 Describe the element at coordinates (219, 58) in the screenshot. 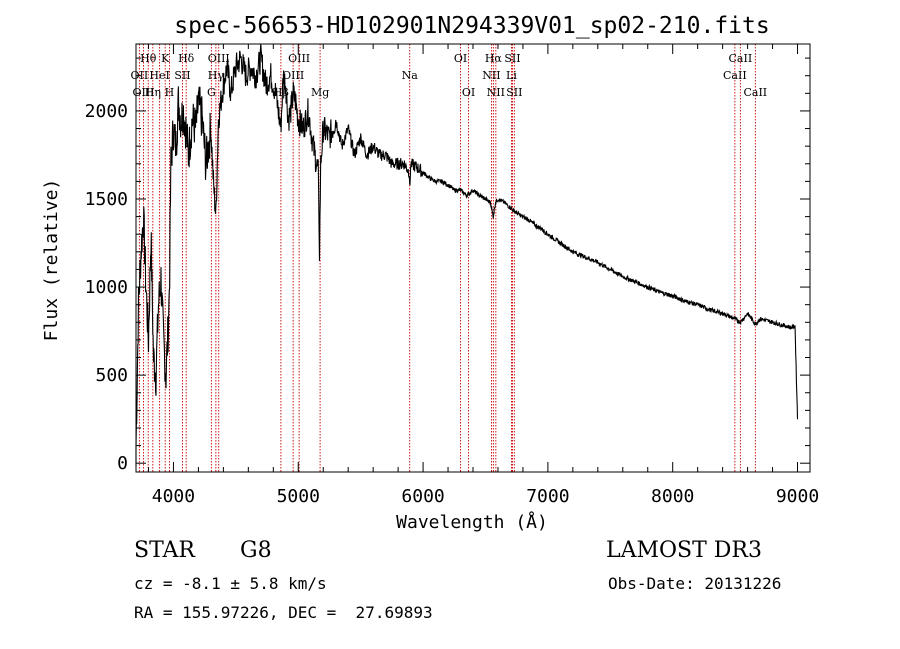

I see `line-label-9: OIII` at that location.